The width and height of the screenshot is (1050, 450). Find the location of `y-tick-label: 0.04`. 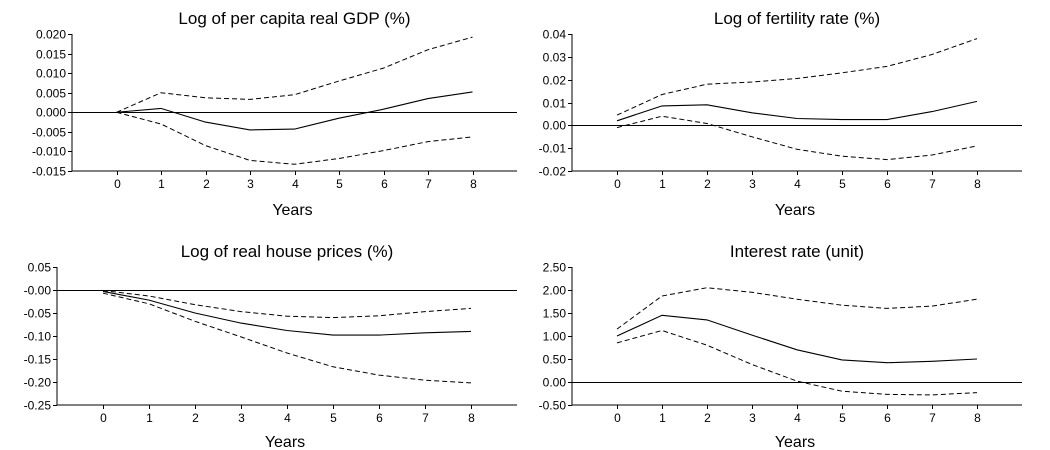

y-tick-label: 0.04 is located at coordinates (555, 35).